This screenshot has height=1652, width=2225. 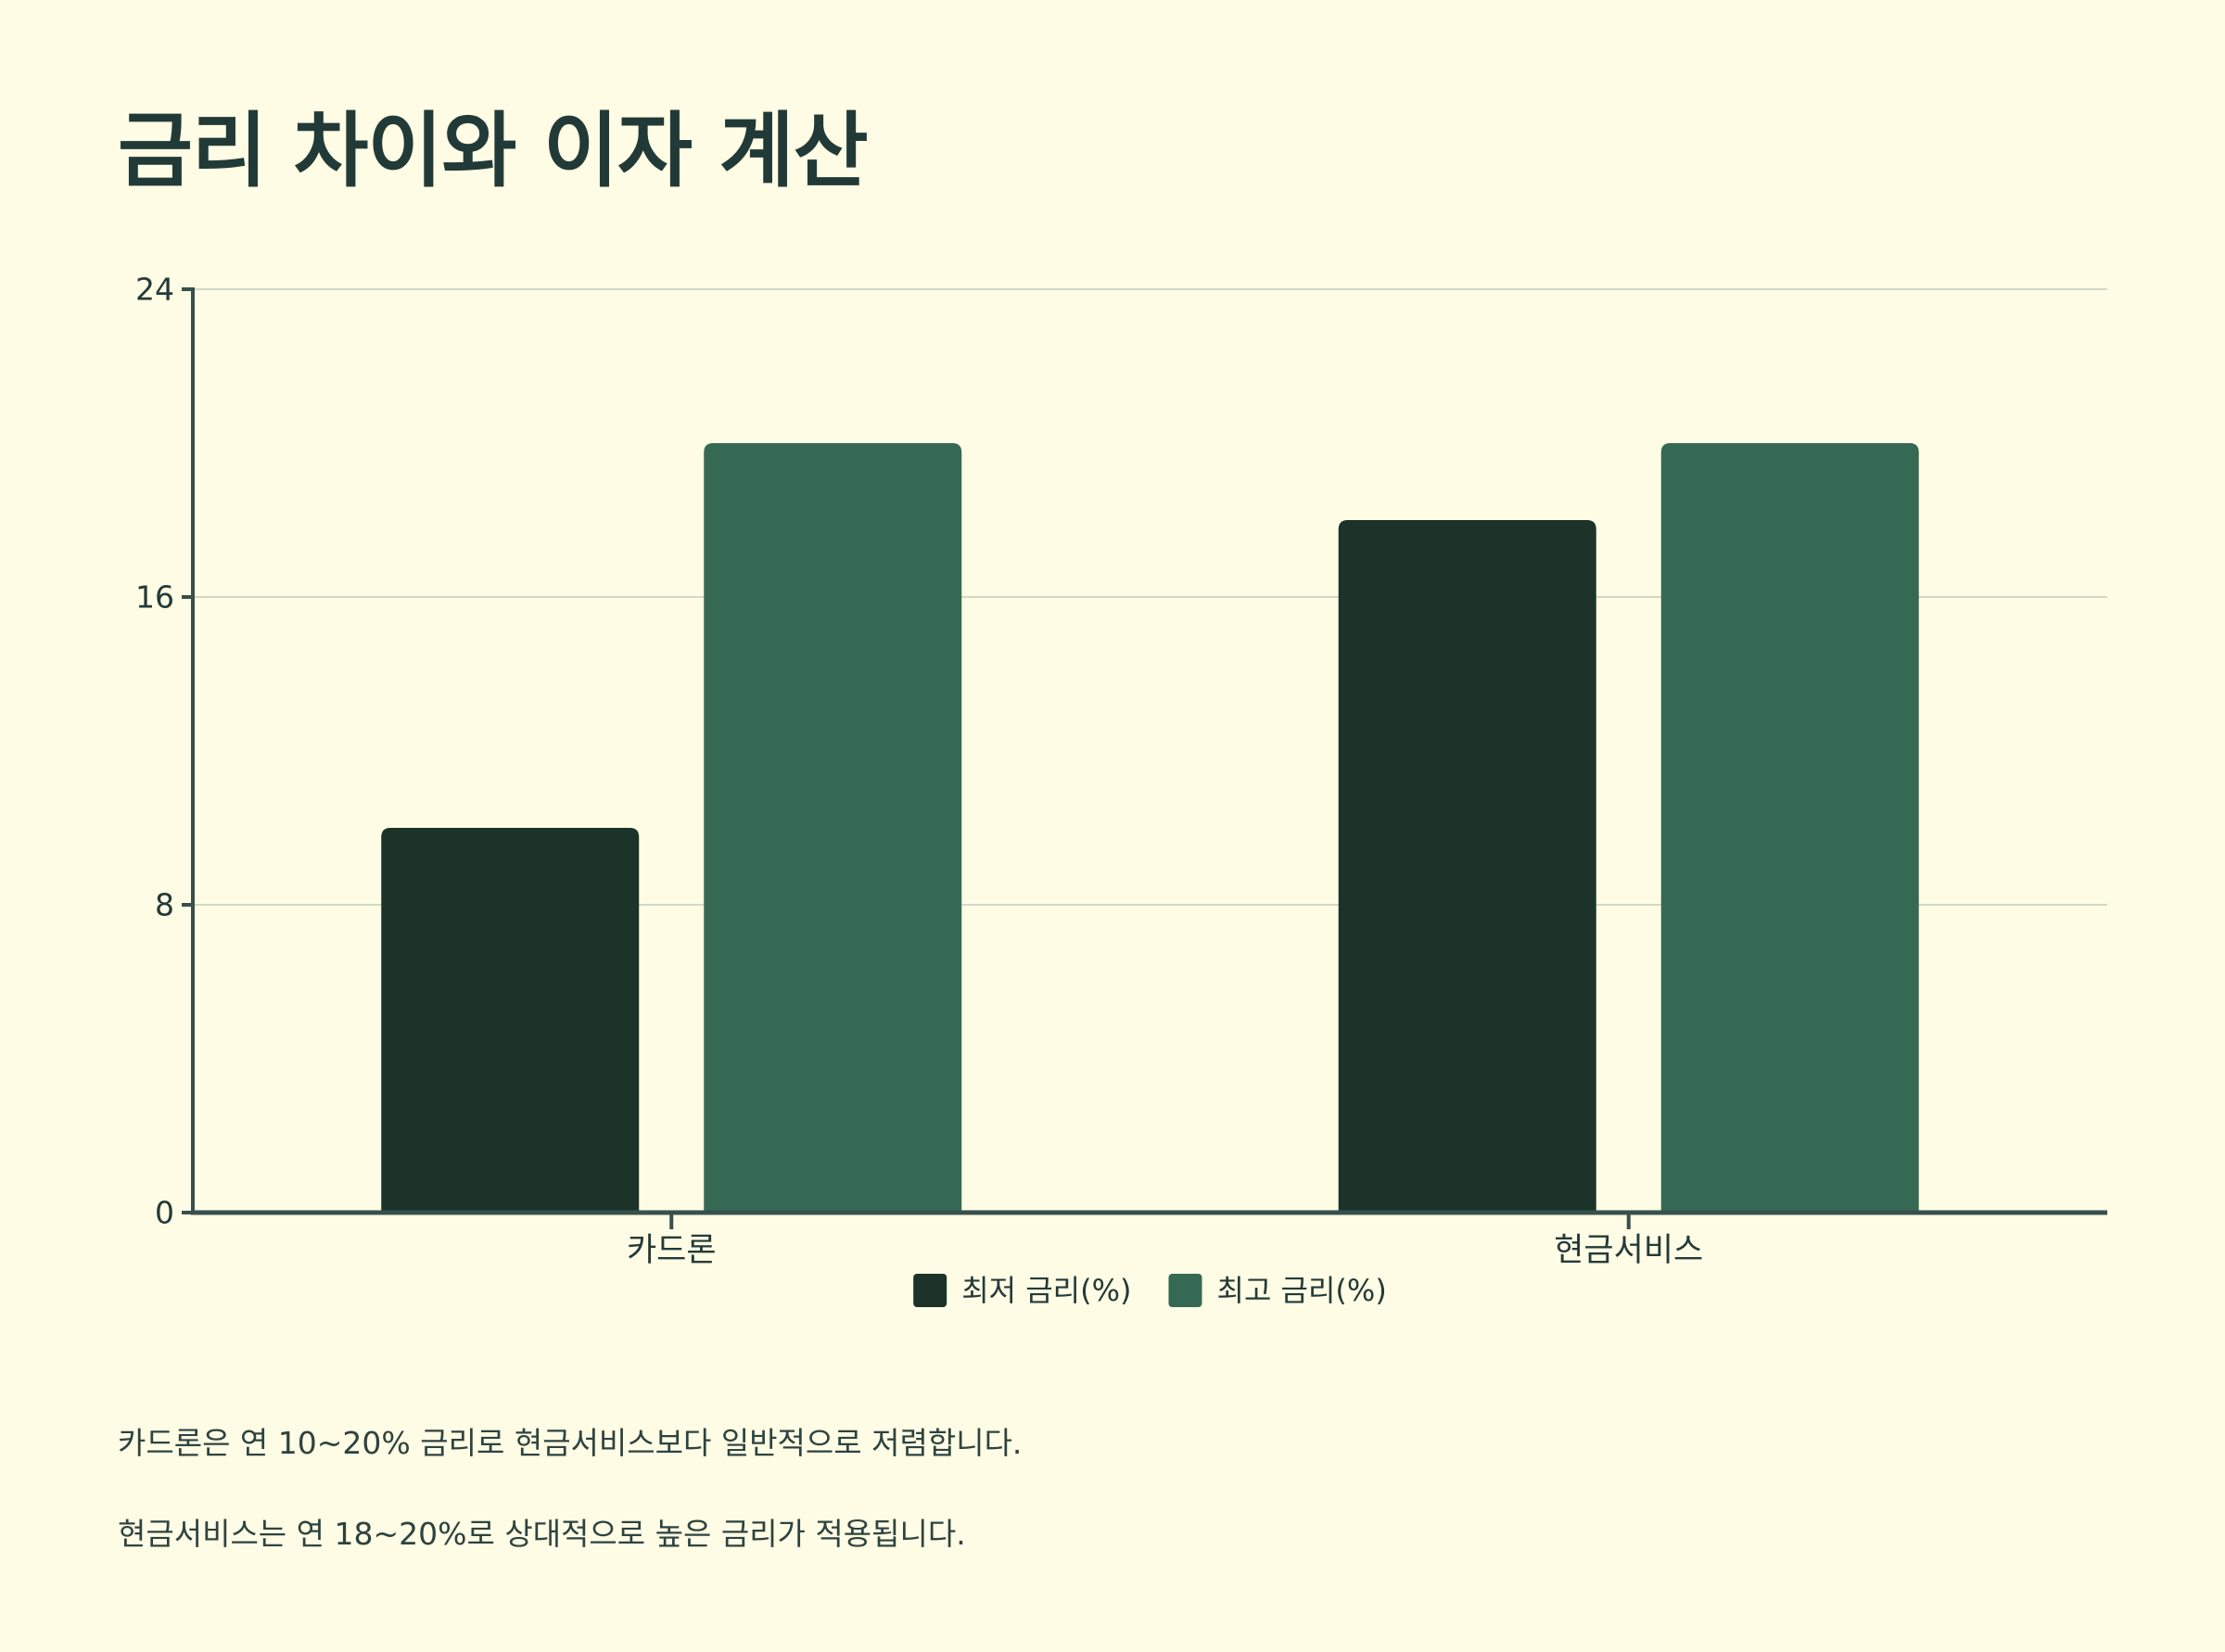 What do you see at coordinates (1302, 1291) in the screenshot?
I see `legend-label: 최고 금리(%)` at bounding box center [1302, 1291].